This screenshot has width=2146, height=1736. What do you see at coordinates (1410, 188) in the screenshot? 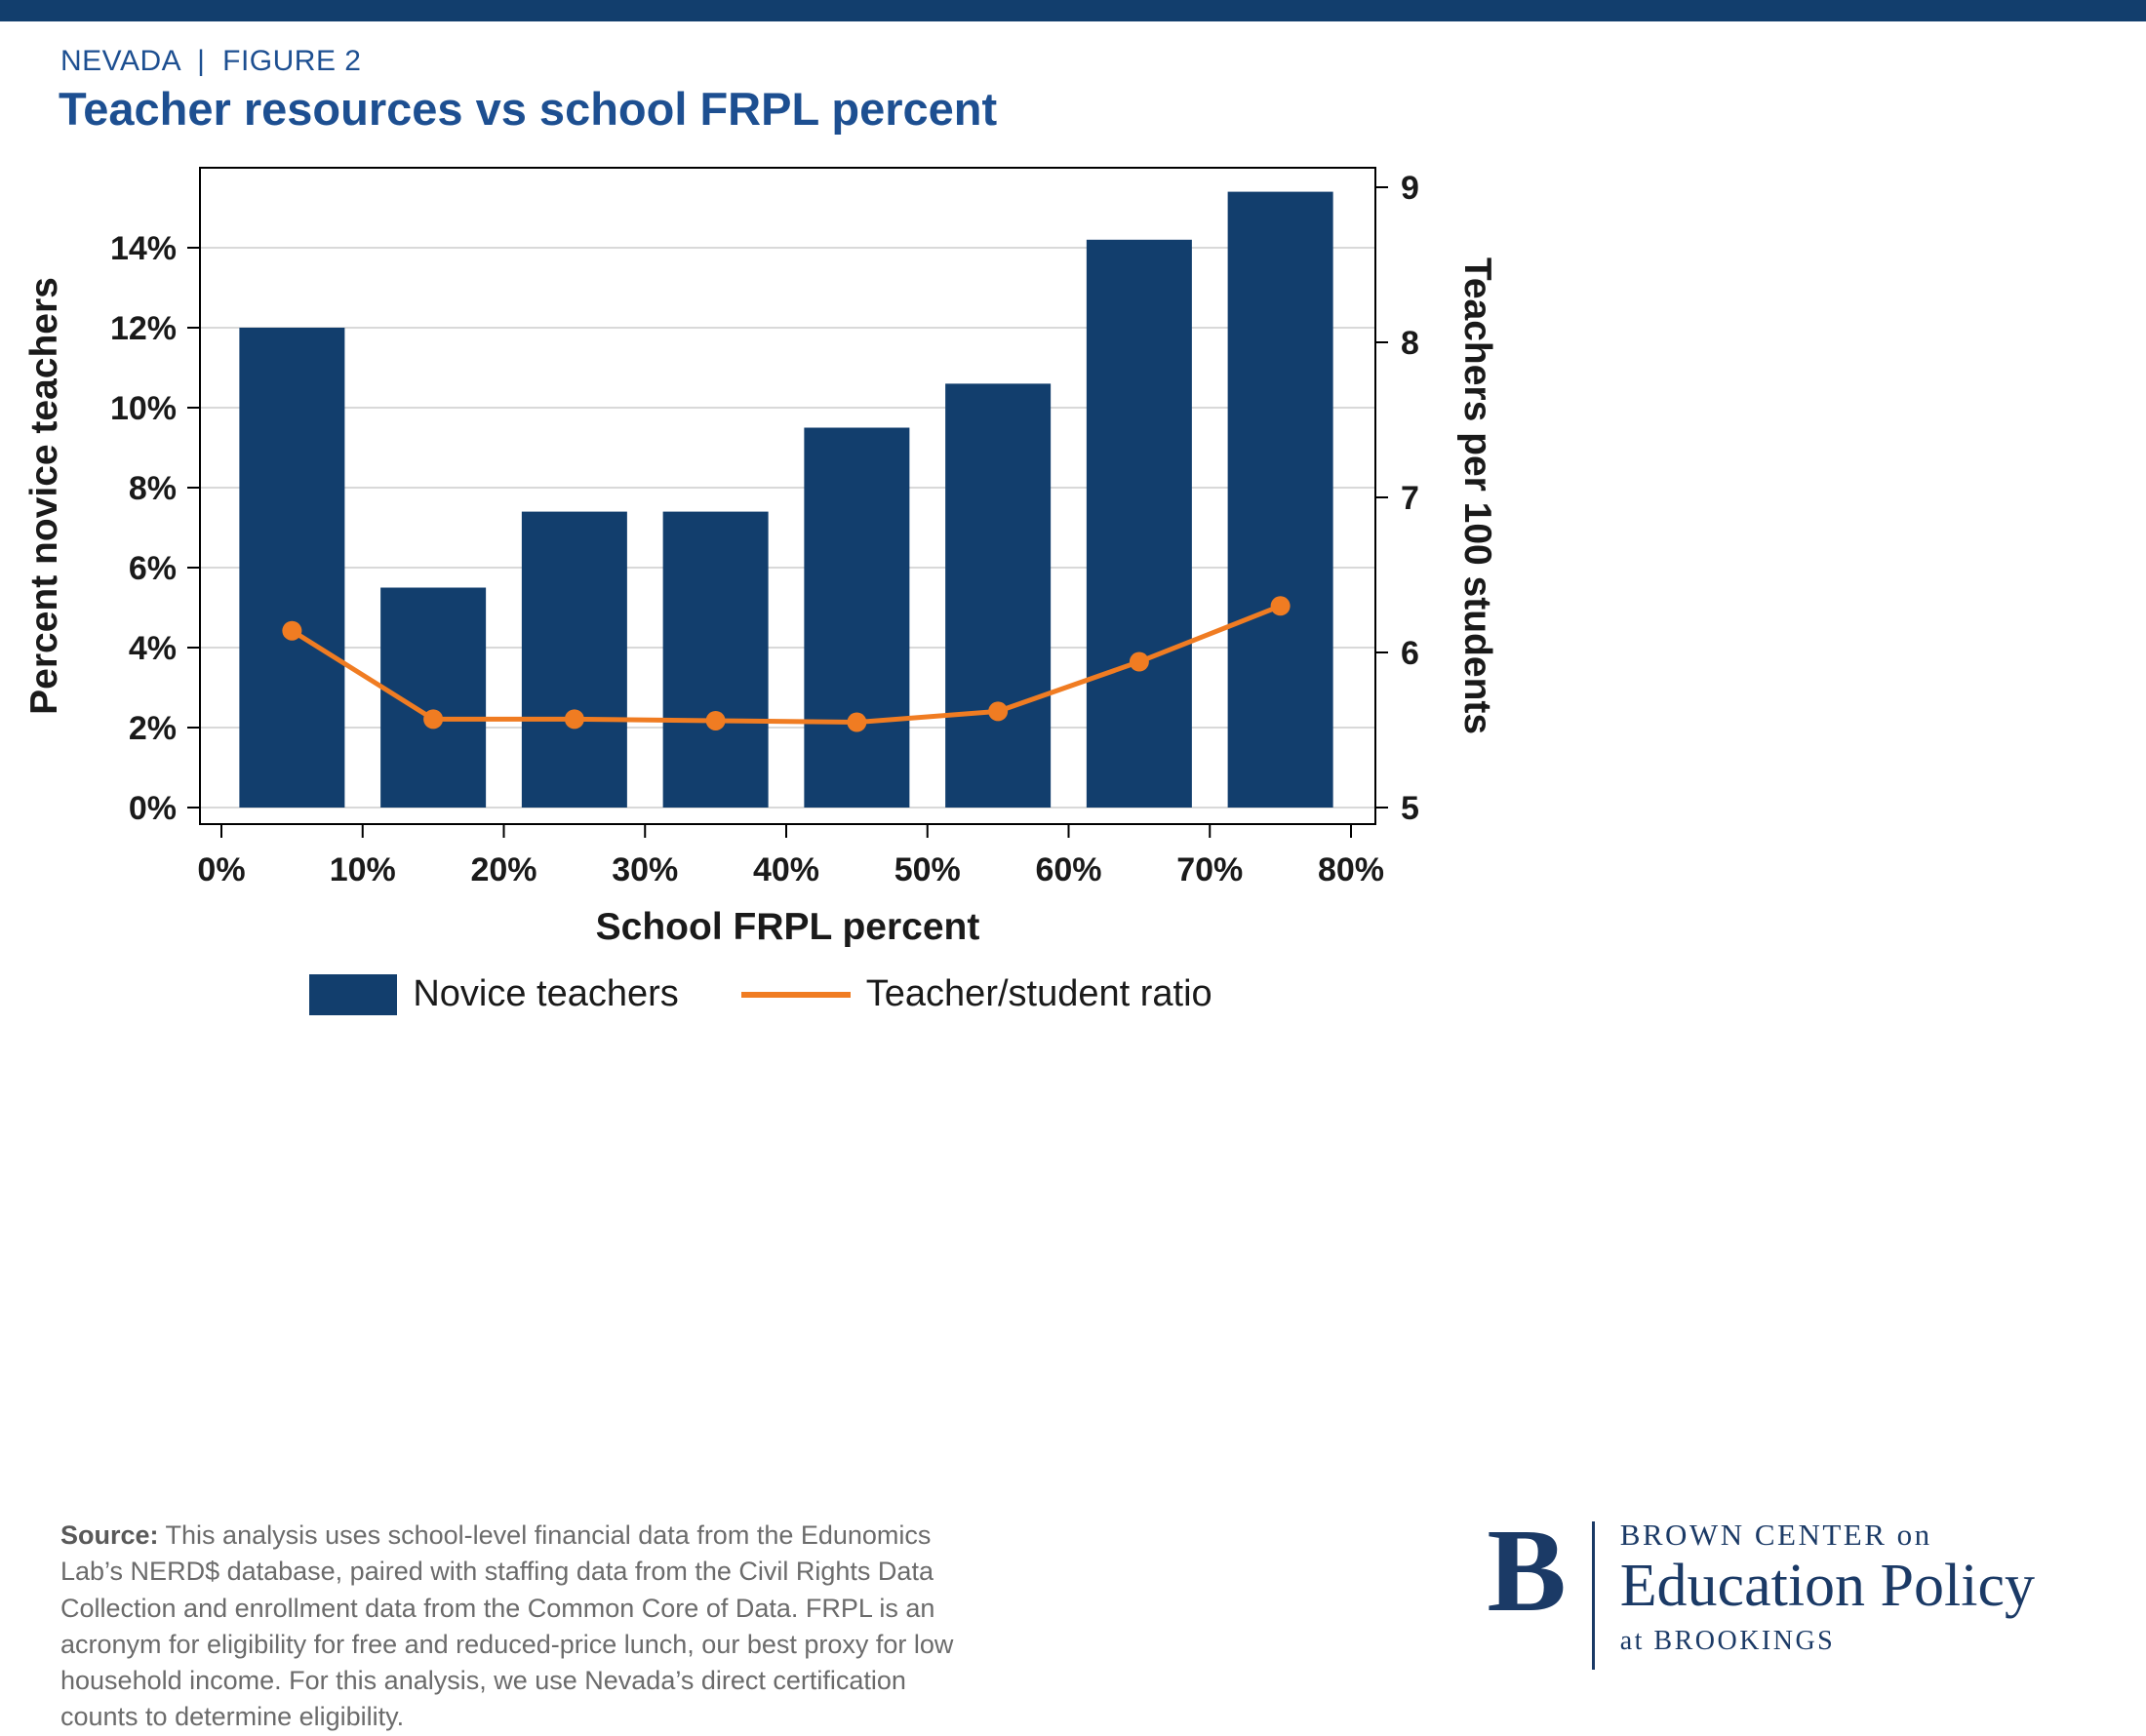
I see `right-tick-label: 9` at bounding box center [1410, 188].